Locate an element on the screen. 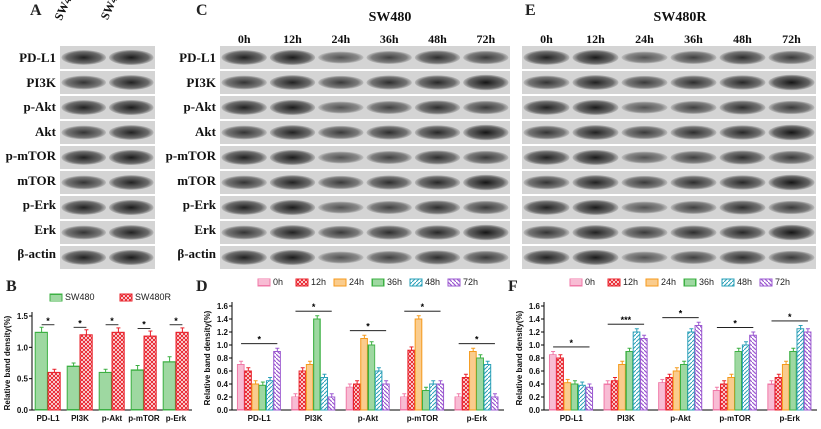 The width and height of the screenshot is (821, 429). y-tick-label: 1.6 is located at coordinates (535, 306).